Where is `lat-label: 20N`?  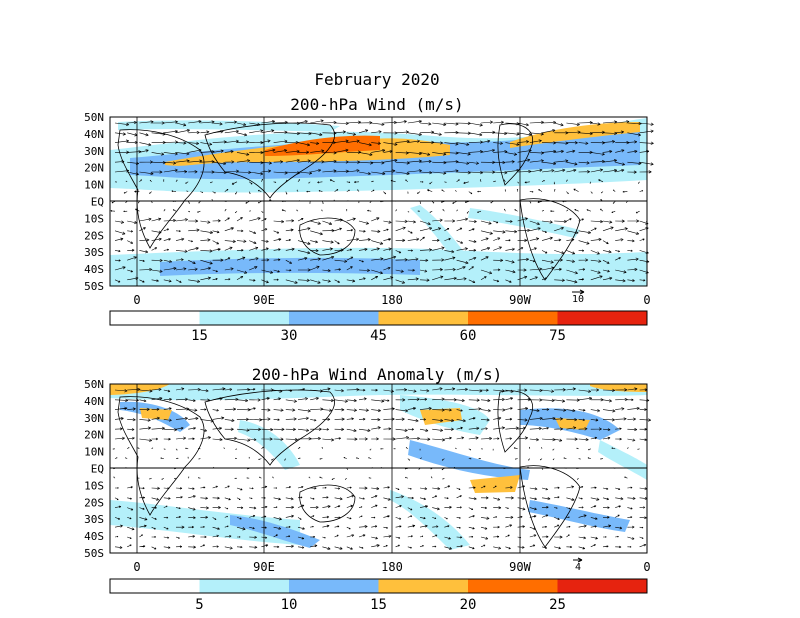
lat-label: 20N is located at coordinates (94, 168).